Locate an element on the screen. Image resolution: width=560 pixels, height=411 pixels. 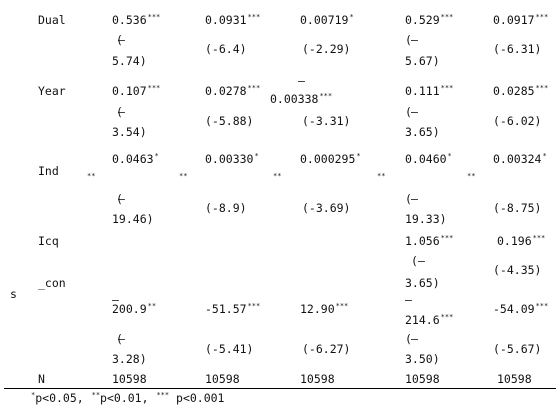
footnote-text: p<0.05, is located at coordinates (63, 398).